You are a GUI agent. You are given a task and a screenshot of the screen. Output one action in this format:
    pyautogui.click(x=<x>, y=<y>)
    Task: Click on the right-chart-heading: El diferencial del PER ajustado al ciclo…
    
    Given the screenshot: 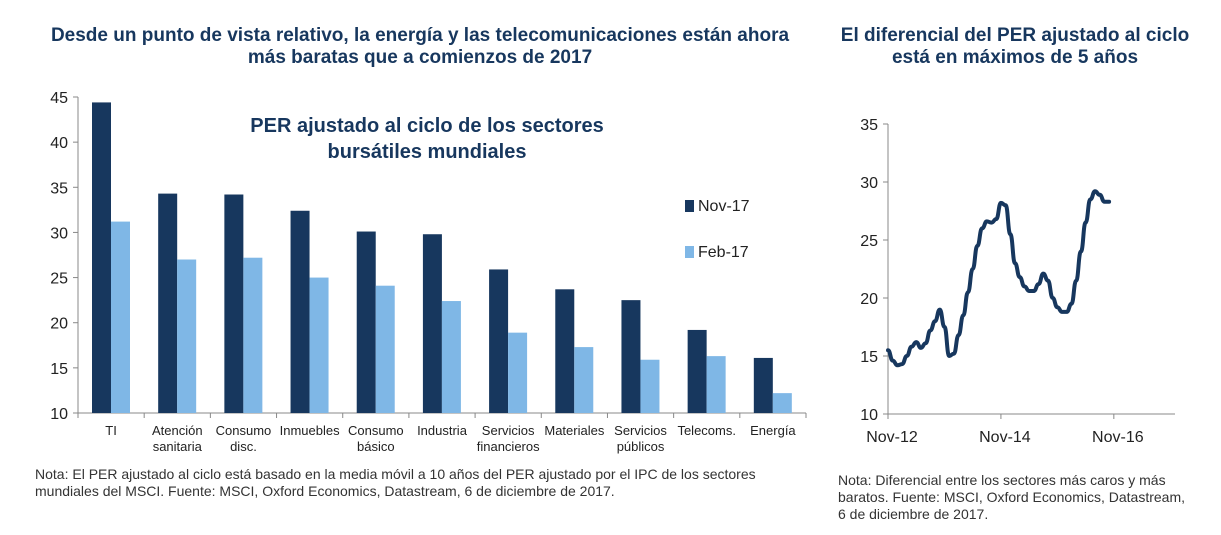 What is the action you would take?
    pyautogui.click(x=1015, y=46)
    